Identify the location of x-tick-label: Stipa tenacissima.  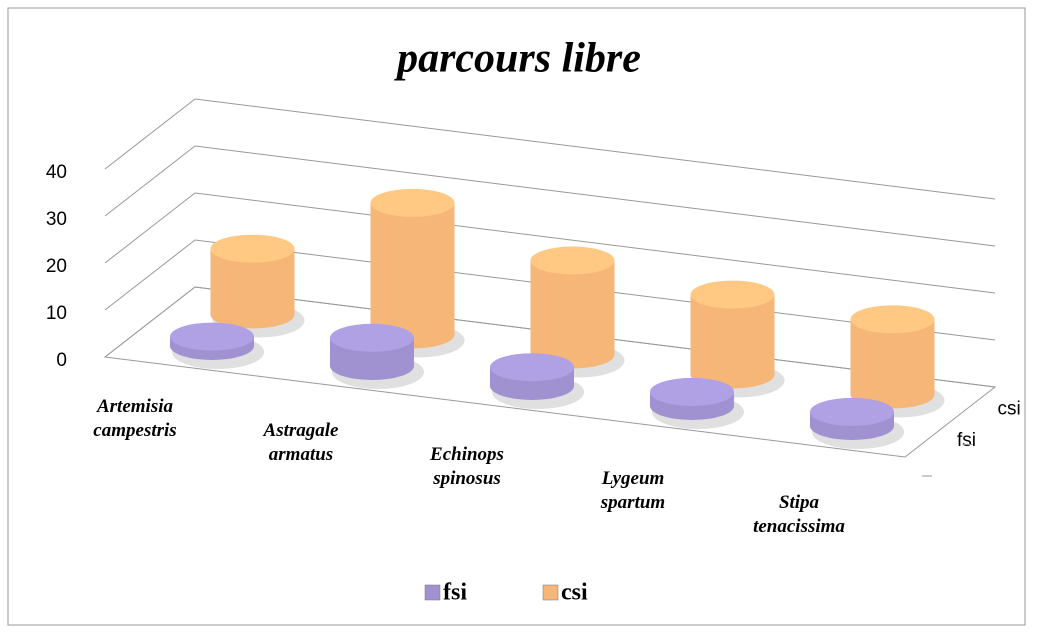
(799, 514).